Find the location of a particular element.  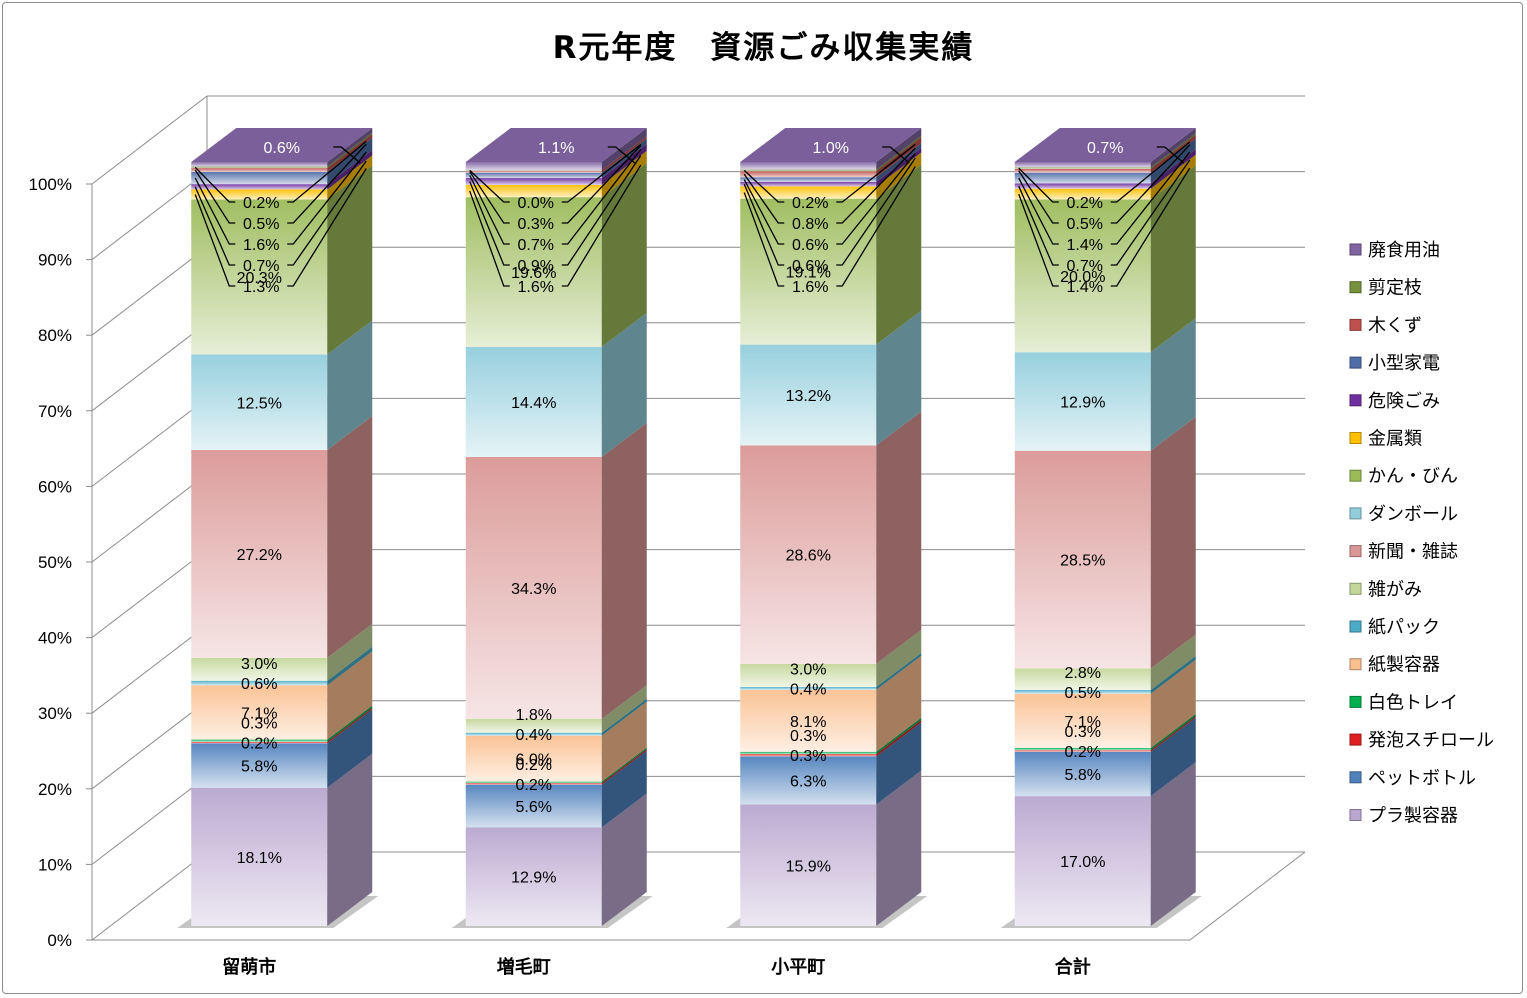

legend-label: 白色トレイ is located at coordinates (1413, 702).